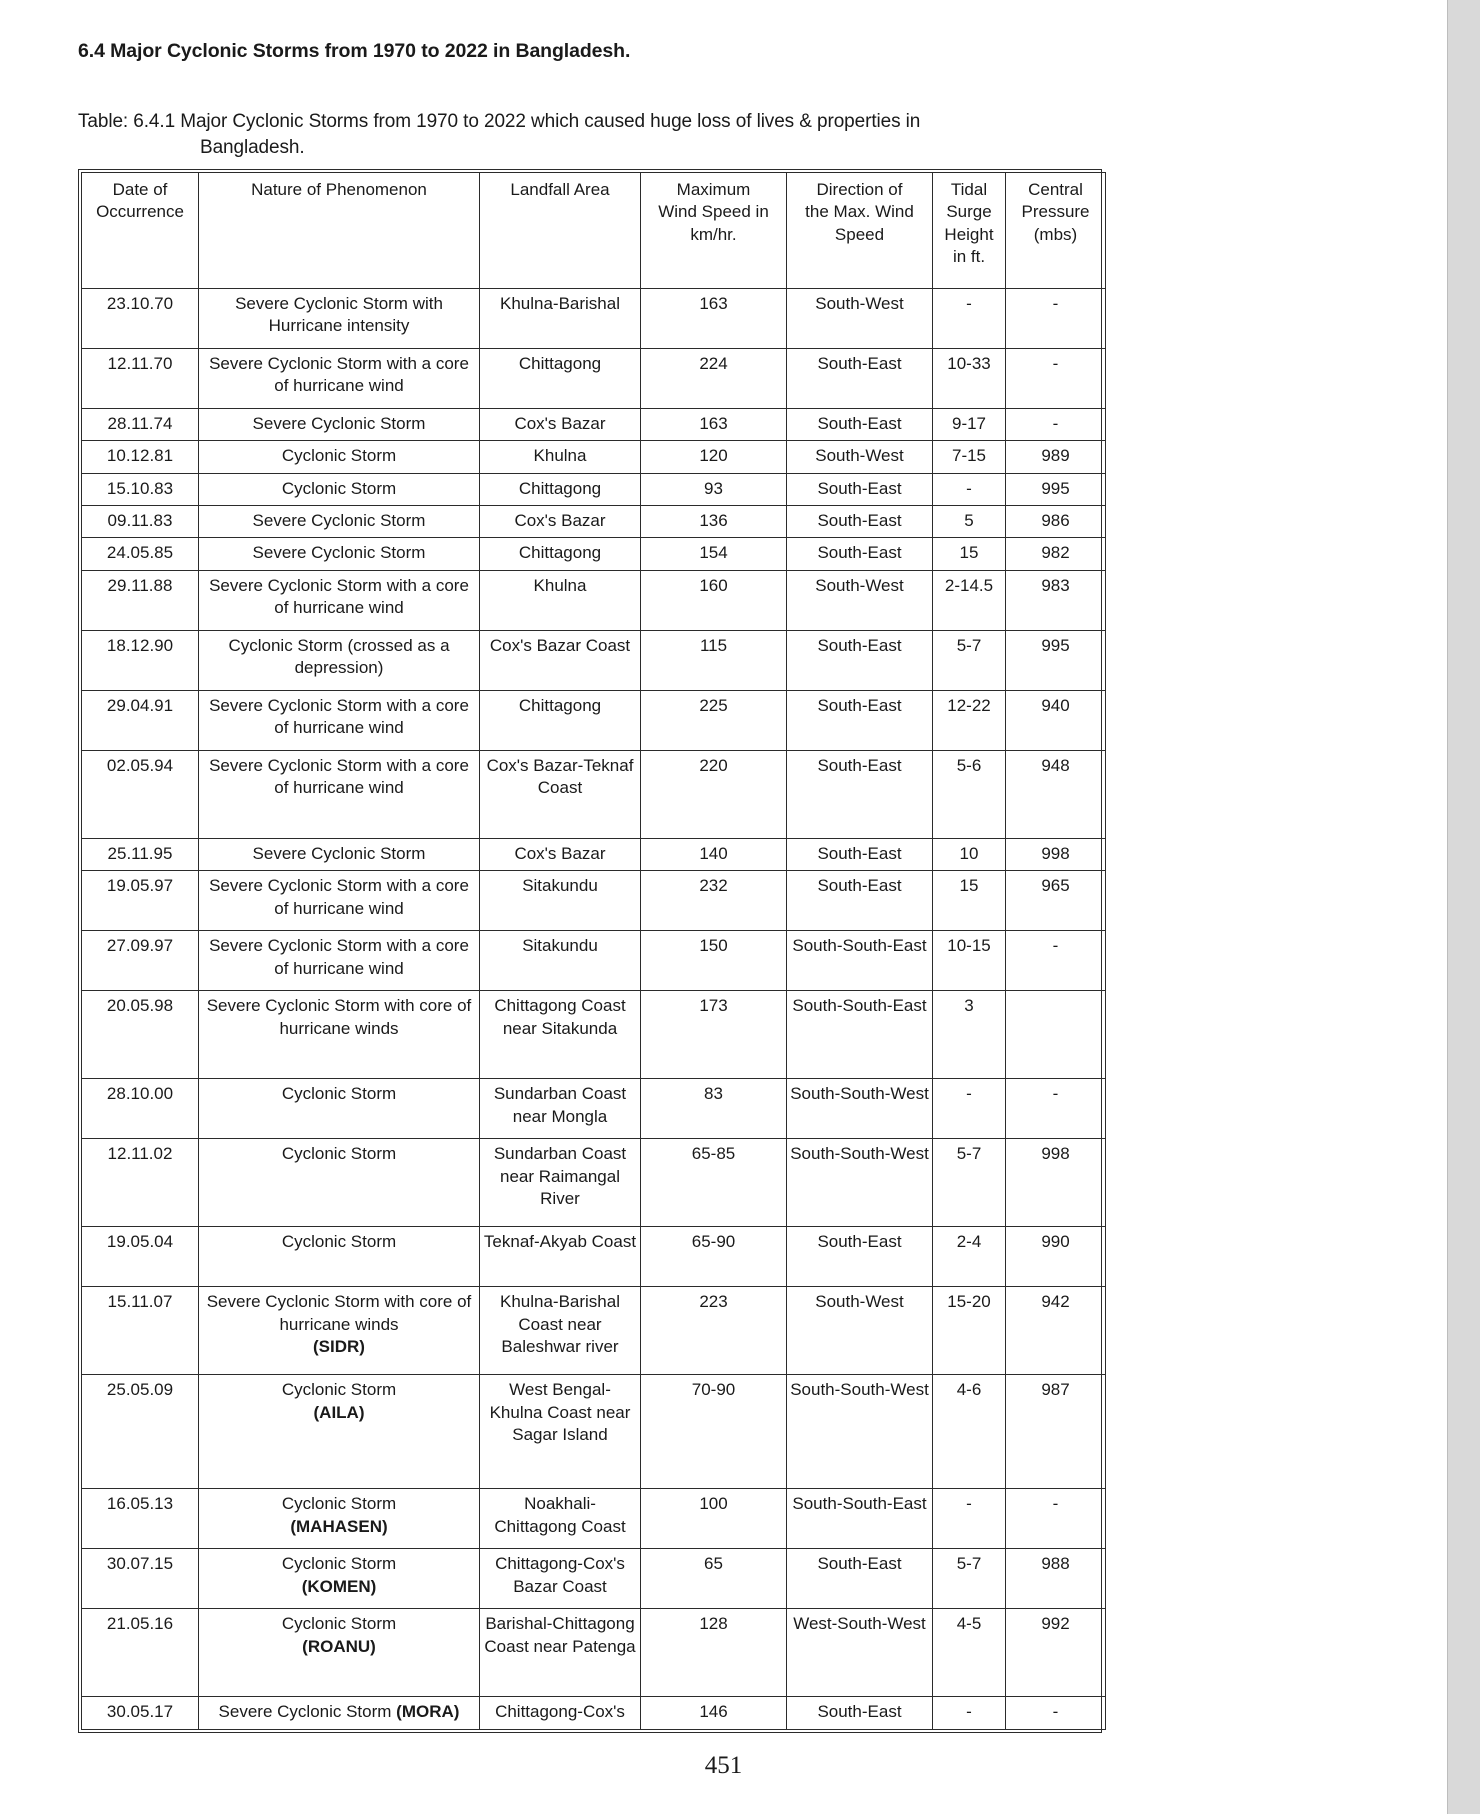  What do you see at coordinates (713, 457) in the screenshot?
I see `cell-maximum-wind-speed: 120` at bounding box center [713, 457].